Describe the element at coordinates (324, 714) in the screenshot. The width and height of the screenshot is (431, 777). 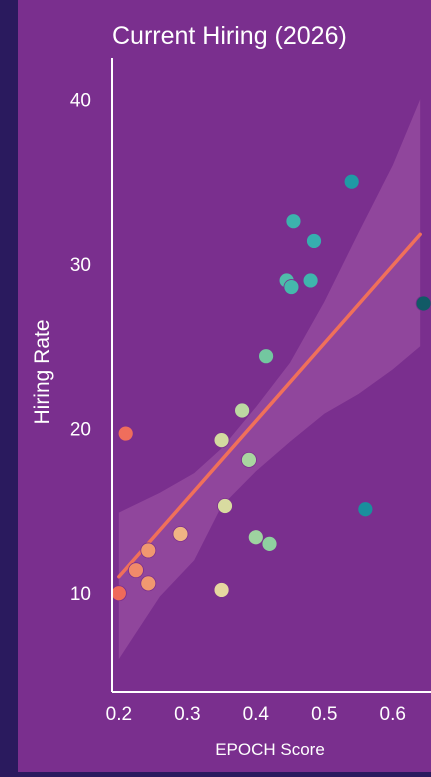
I see `x-tick-label: 0.5` at that location.